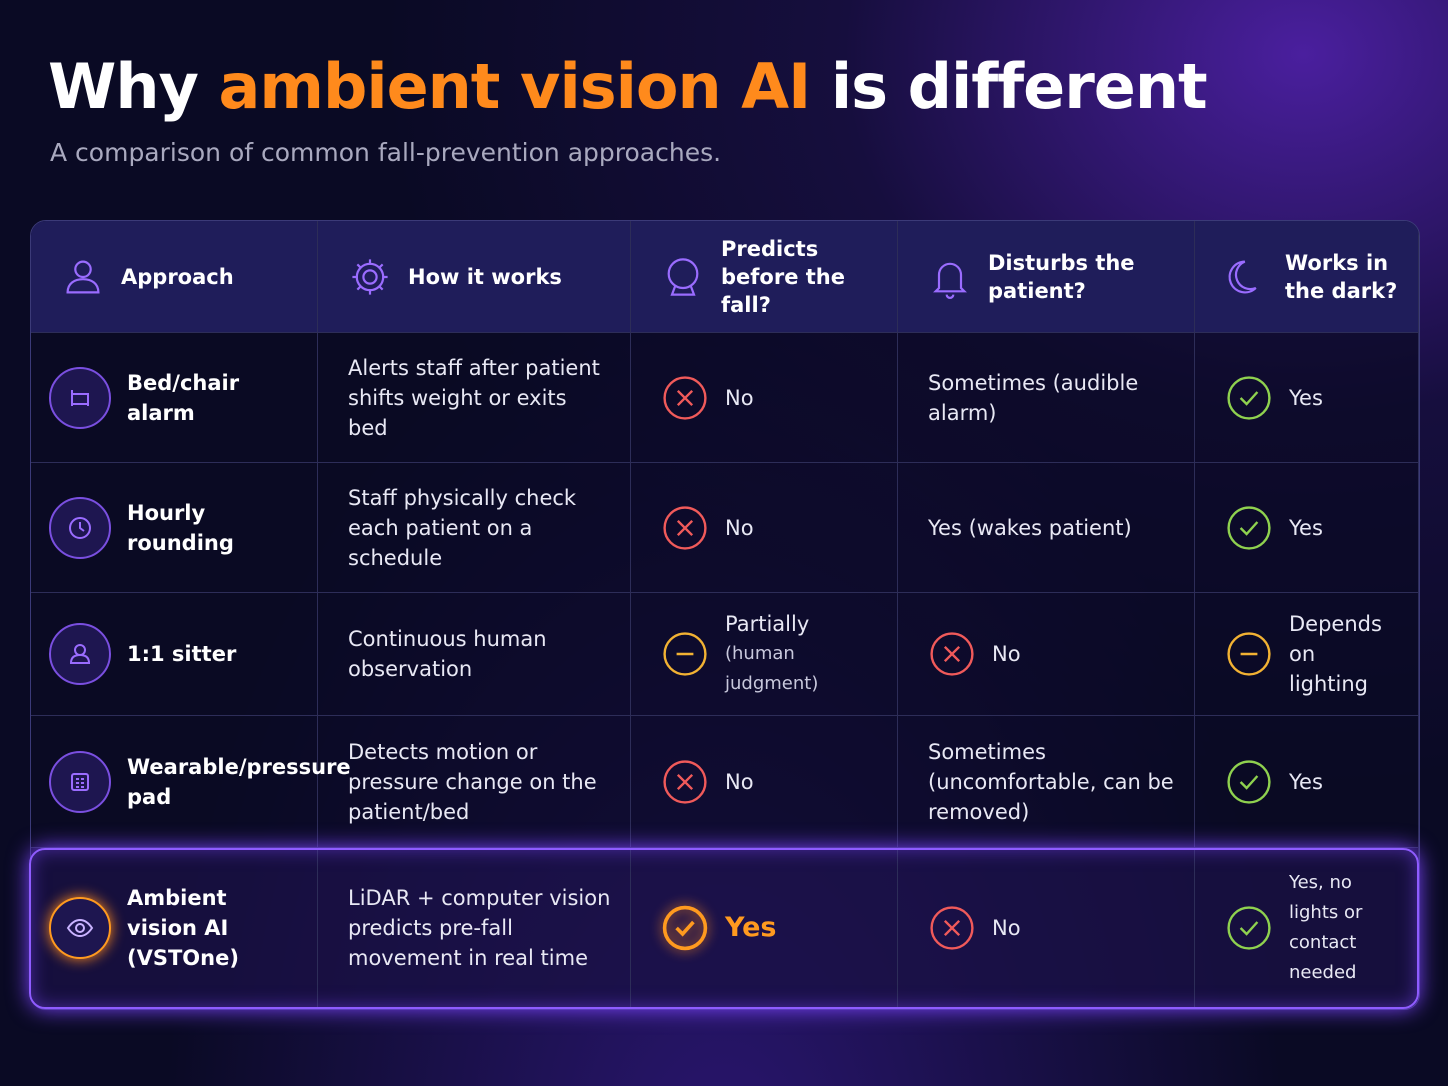 This screenshot has width=1448, height=1086. I want to click on status-text: Yes (wakes patient), so click(1030, 527).